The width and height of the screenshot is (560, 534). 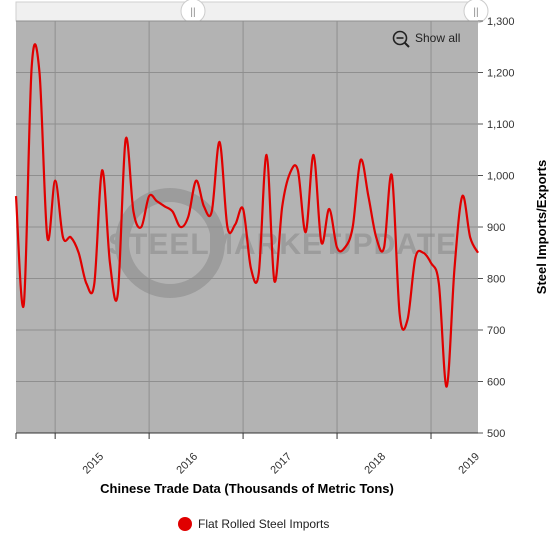 I want to click on x-tick-label: 2016, so click(x=187, y=464).